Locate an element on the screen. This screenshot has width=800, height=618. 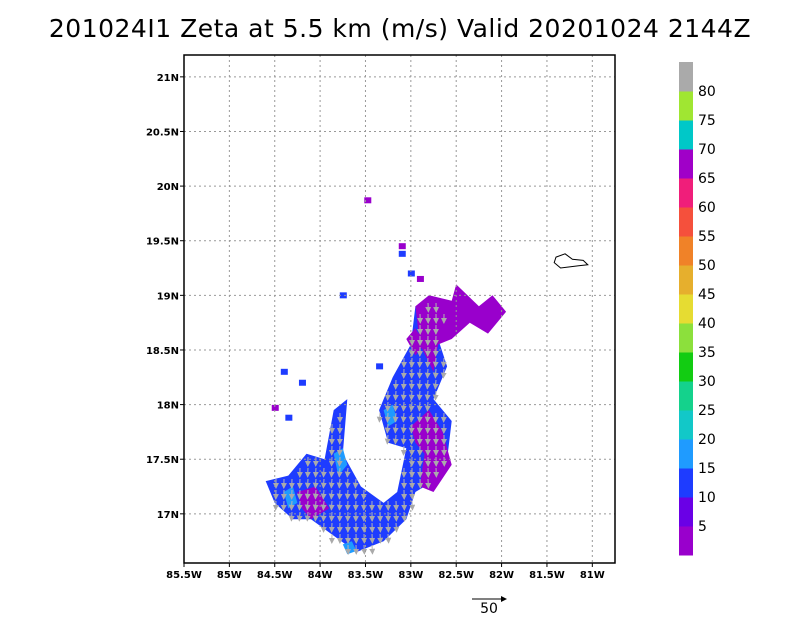
grand-cayman-coastline is located at coordinates (571, 261).